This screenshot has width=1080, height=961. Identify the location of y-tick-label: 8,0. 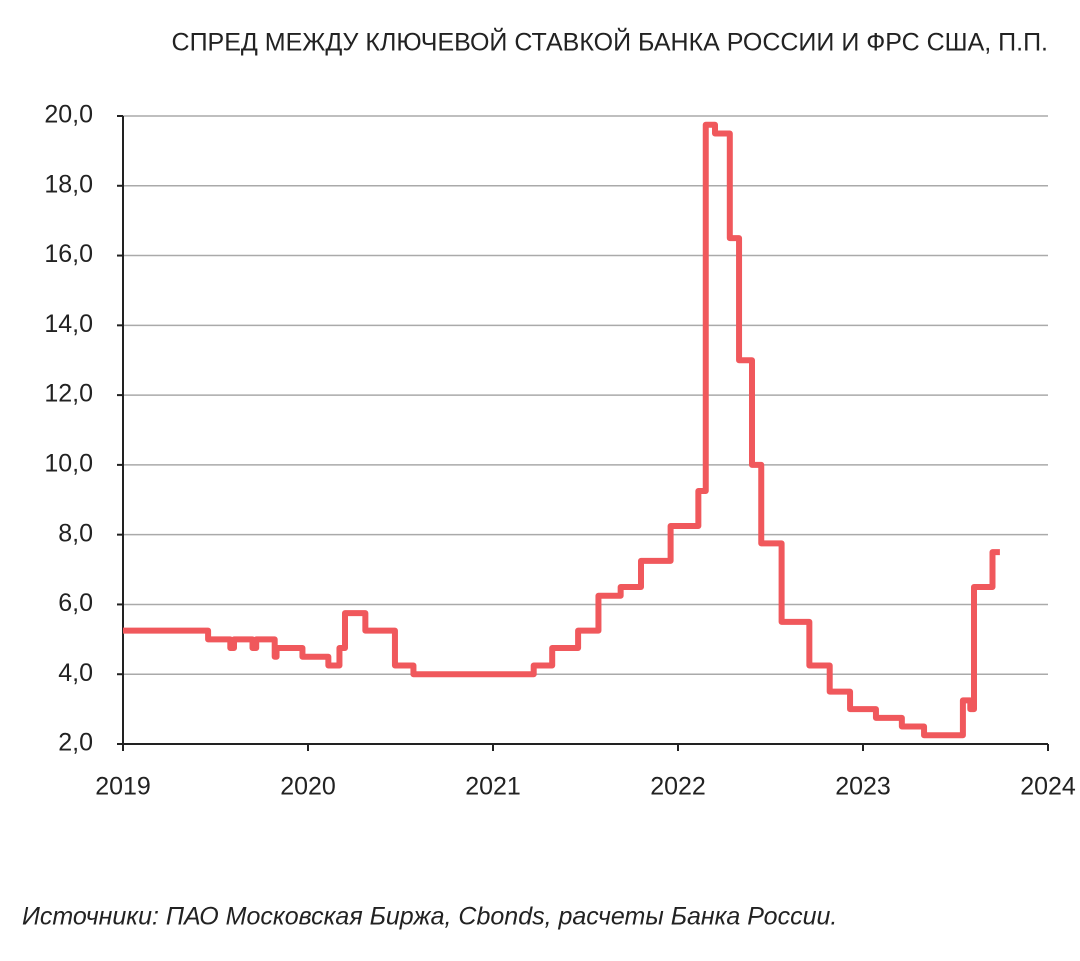
(75, 533).